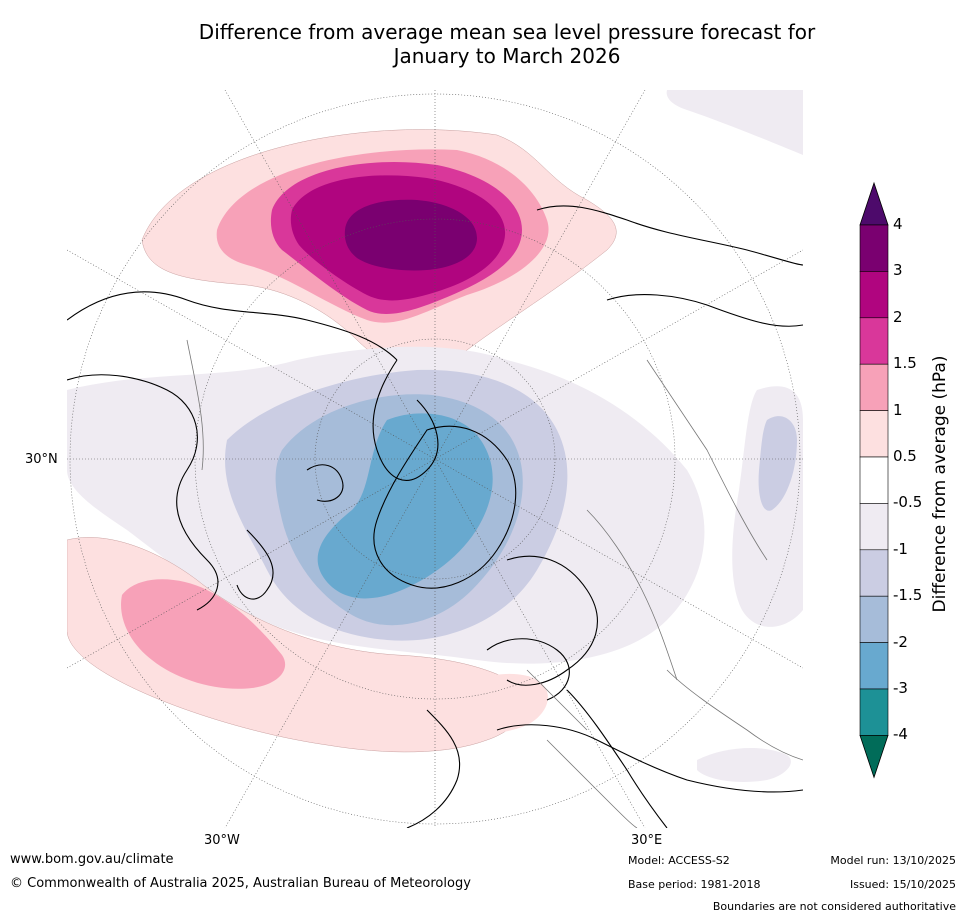 This screenshot has width=965, height=919. I want to click on footer-issued: Issued: 15/10/2025, so click(902, 884).